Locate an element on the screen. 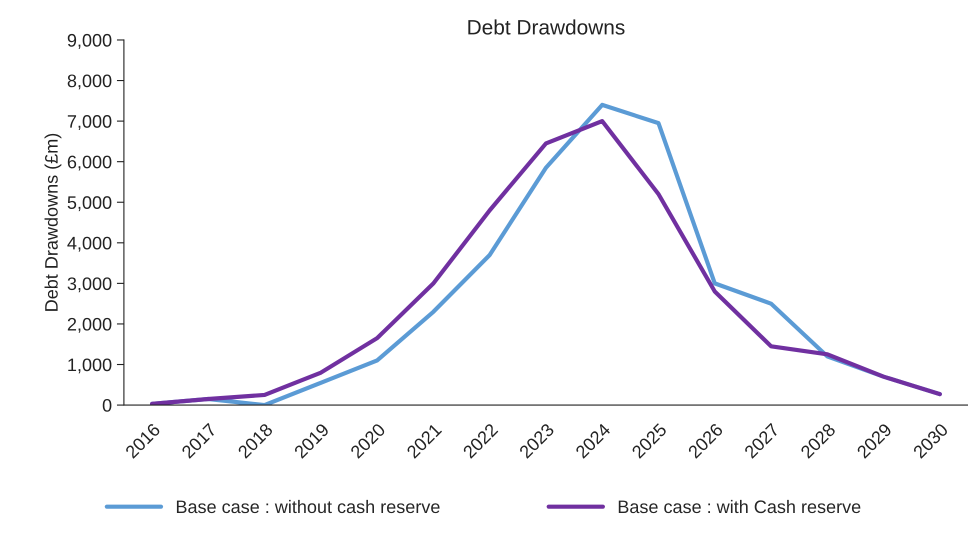  y-tick-label: 3,000 is located at coordinates (90, 284).